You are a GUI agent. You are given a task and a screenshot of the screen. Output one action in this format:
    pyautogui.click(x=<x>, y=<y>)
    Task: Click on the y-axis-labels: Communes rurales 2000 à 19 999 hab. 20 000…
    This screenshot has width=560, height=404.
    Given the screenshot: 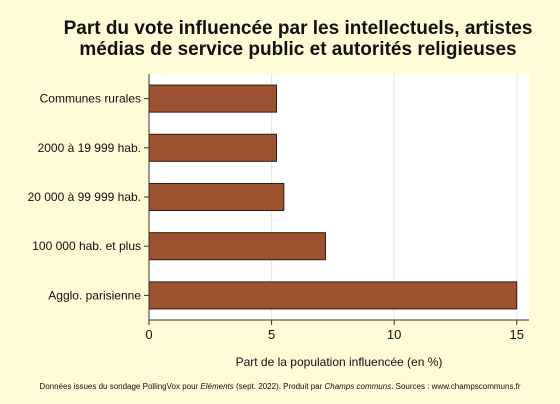 What is the action you would take?
    pyautogui.click(x=88, y=197)
    